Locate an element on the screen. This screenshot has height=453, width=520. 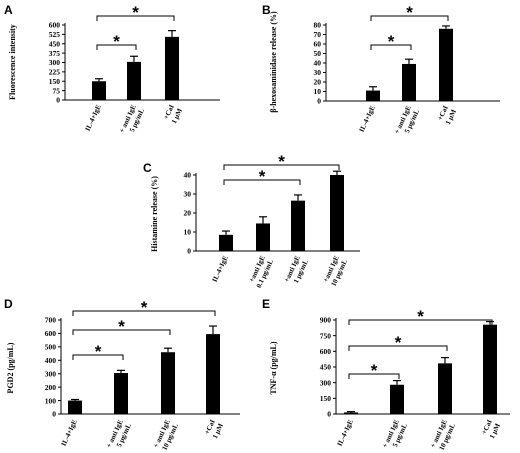
panel-c-ytick-label: 10 is located at coordinates (188, 232).